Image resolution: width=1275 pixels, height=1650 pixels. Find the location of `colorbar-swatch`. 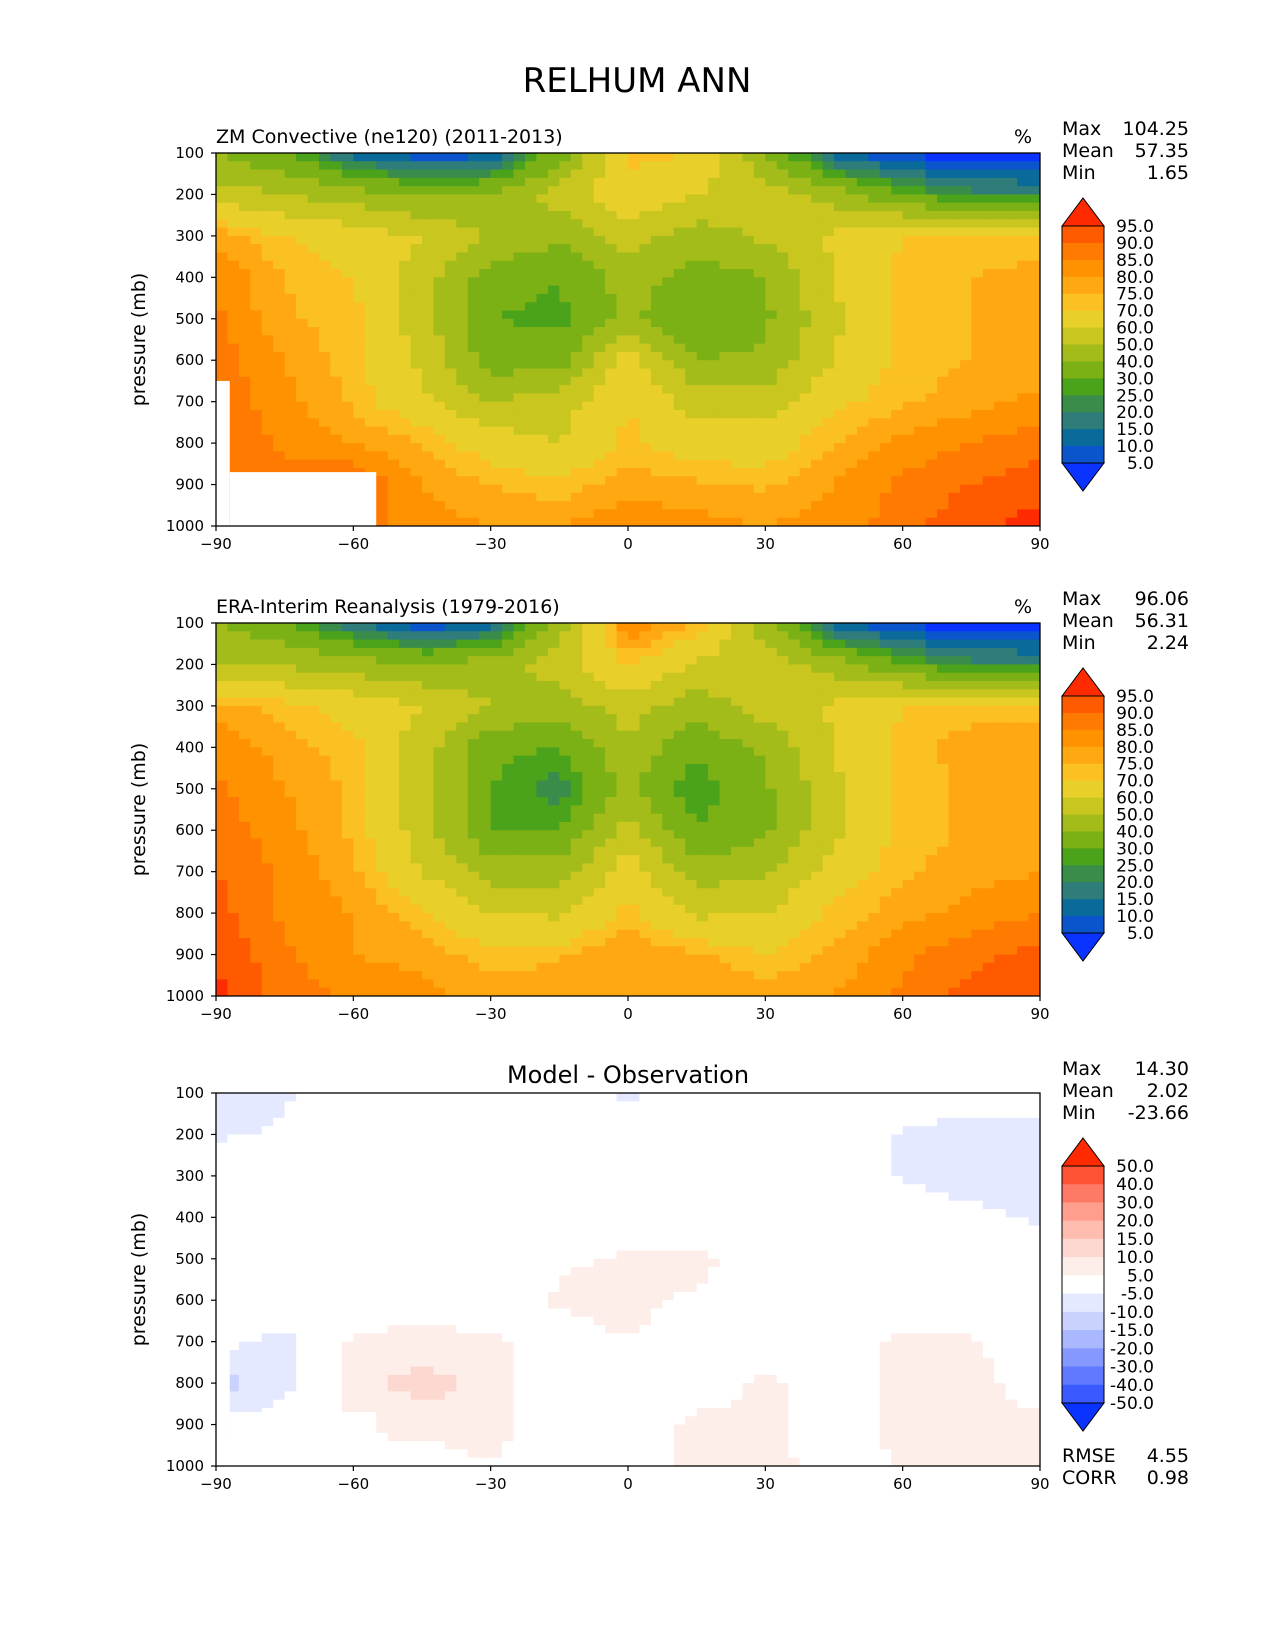

colorbar-swatch is located at coordinates (1083, 235).